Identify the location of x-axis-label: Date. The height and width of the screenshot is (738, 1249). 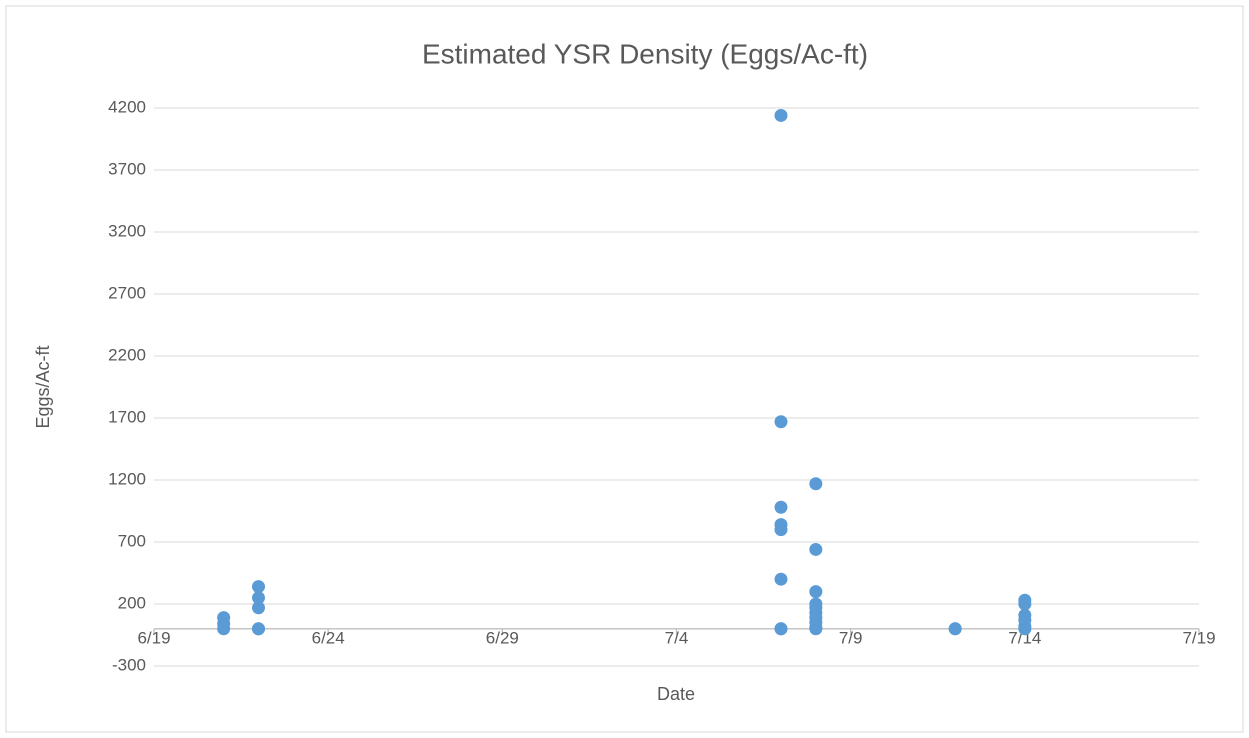
(676, 694).